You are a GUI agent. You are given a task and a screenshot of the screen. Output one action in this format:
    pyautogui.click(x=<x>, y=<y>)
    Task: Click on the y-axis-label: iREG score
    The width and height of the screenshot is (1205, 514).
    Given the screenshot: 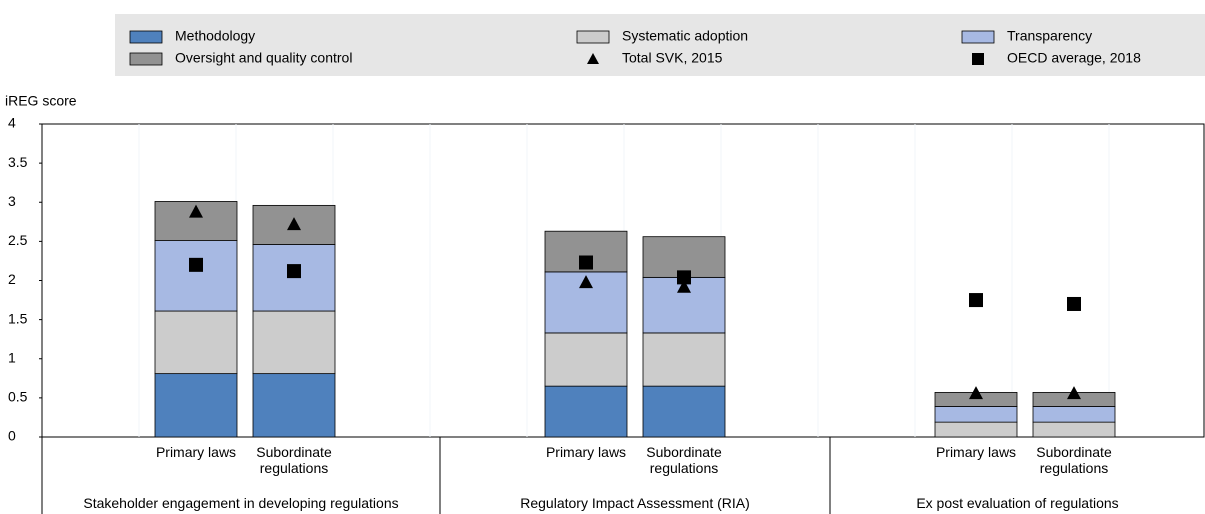 What is the action you would take?
    pyautogui.click(x=41, y=101)
    